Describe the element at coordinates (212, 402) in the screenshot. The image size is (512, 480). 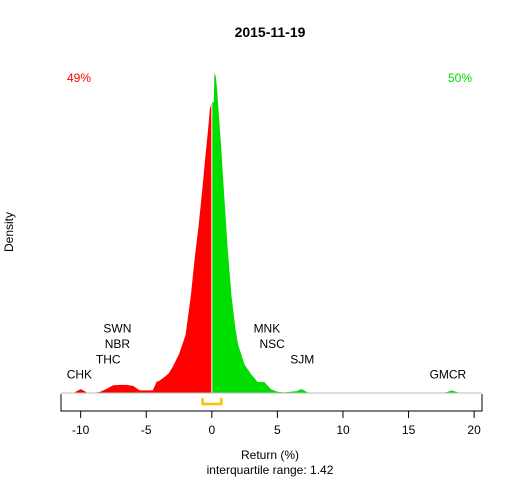
I see `iqr-bracket` at that location.